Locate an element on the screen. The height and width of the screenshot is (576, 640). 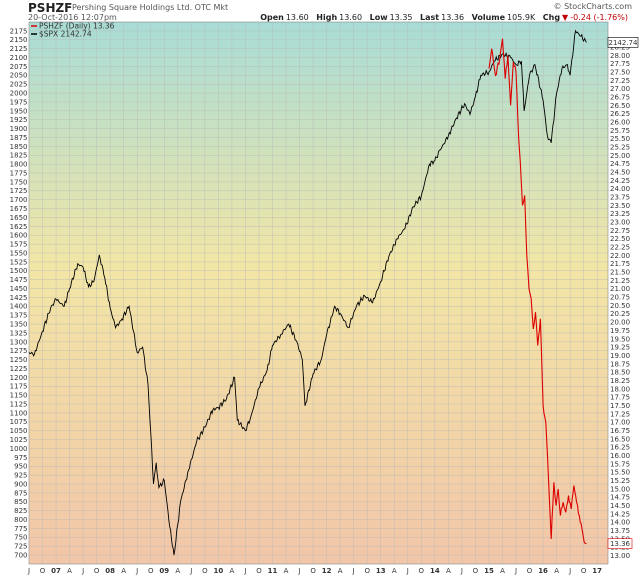
left-tick-label: 1825 is located at coordinates (19, 156).